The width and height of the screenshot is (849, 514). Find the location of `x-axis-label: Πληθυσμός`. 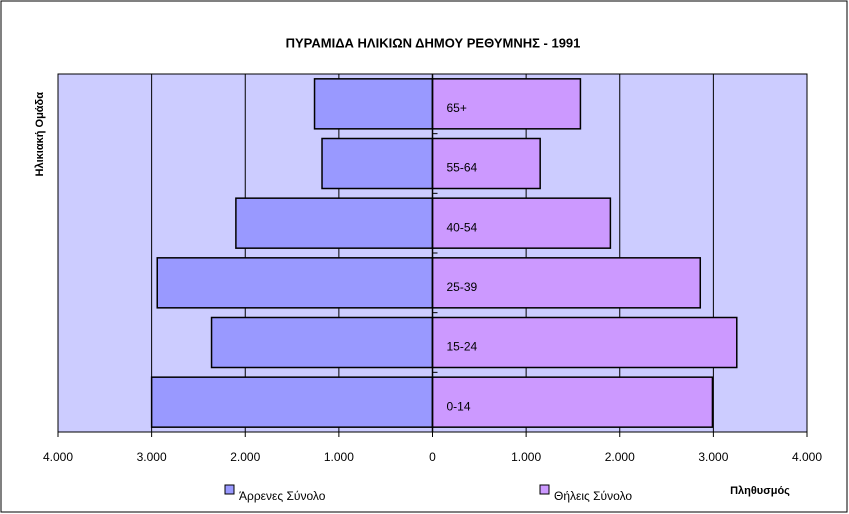

x-axis-label: Πληθυσμός is located at coordinates (760, 491).